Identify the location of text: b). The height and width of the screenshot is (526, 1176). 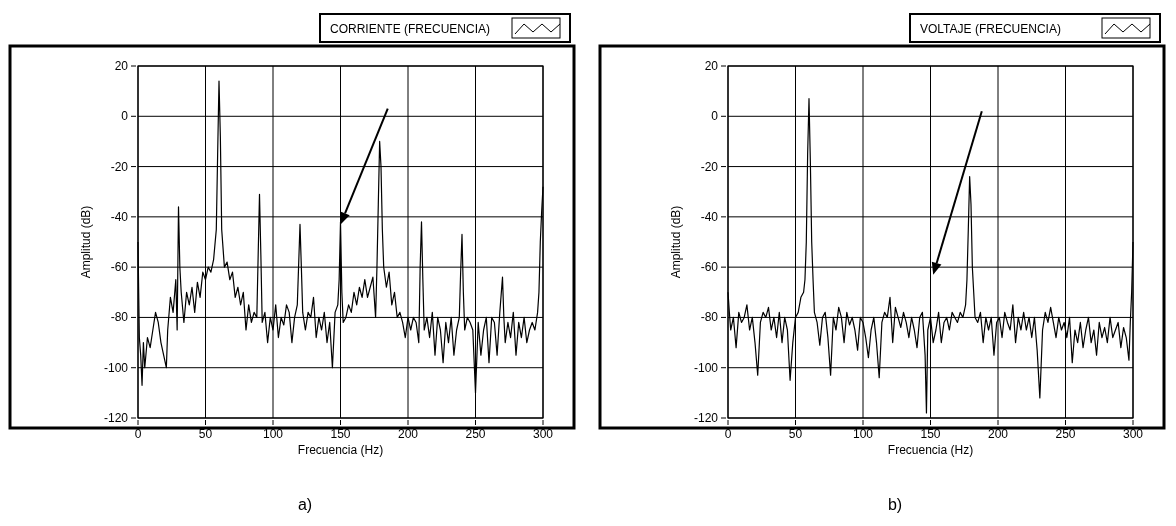
(895, 504).